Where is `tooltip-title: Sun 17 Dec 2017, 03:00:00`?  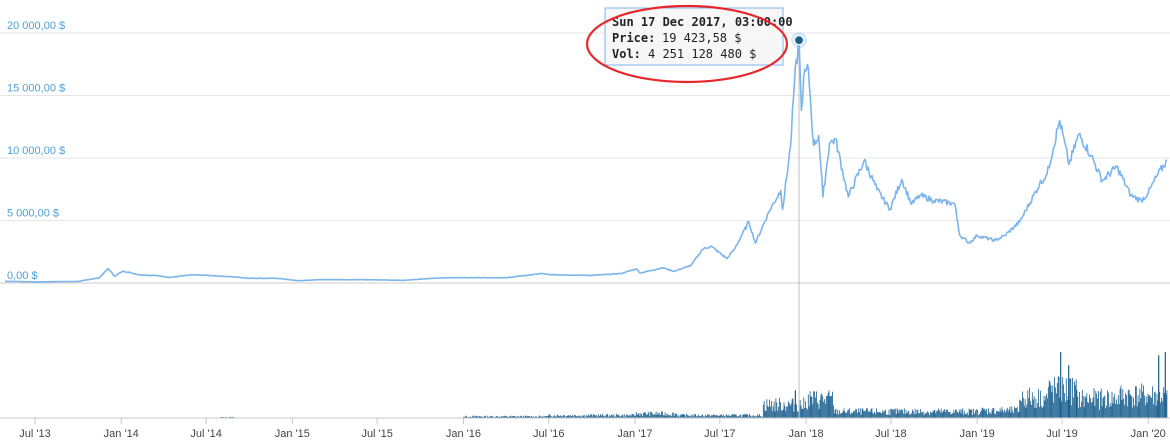
tooltip-title: Sun 17 Dec 2017, 03:00:00 is located at coordinates (702, 22).